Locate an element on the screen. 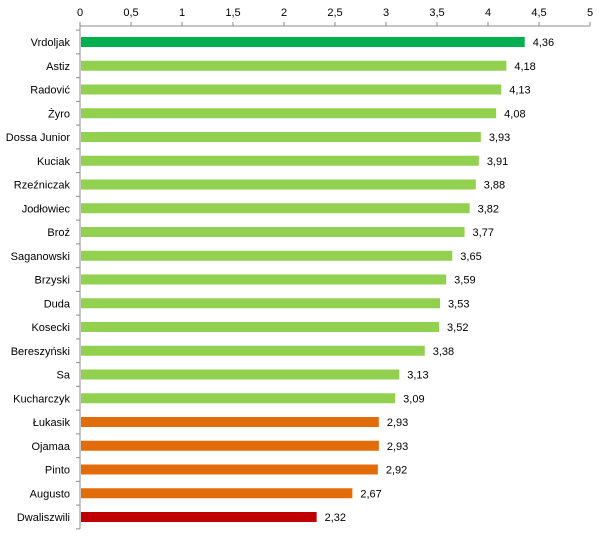 This screenshot has width=600, height=542. data-label: 3,09 is located at coordinates (413, 399).